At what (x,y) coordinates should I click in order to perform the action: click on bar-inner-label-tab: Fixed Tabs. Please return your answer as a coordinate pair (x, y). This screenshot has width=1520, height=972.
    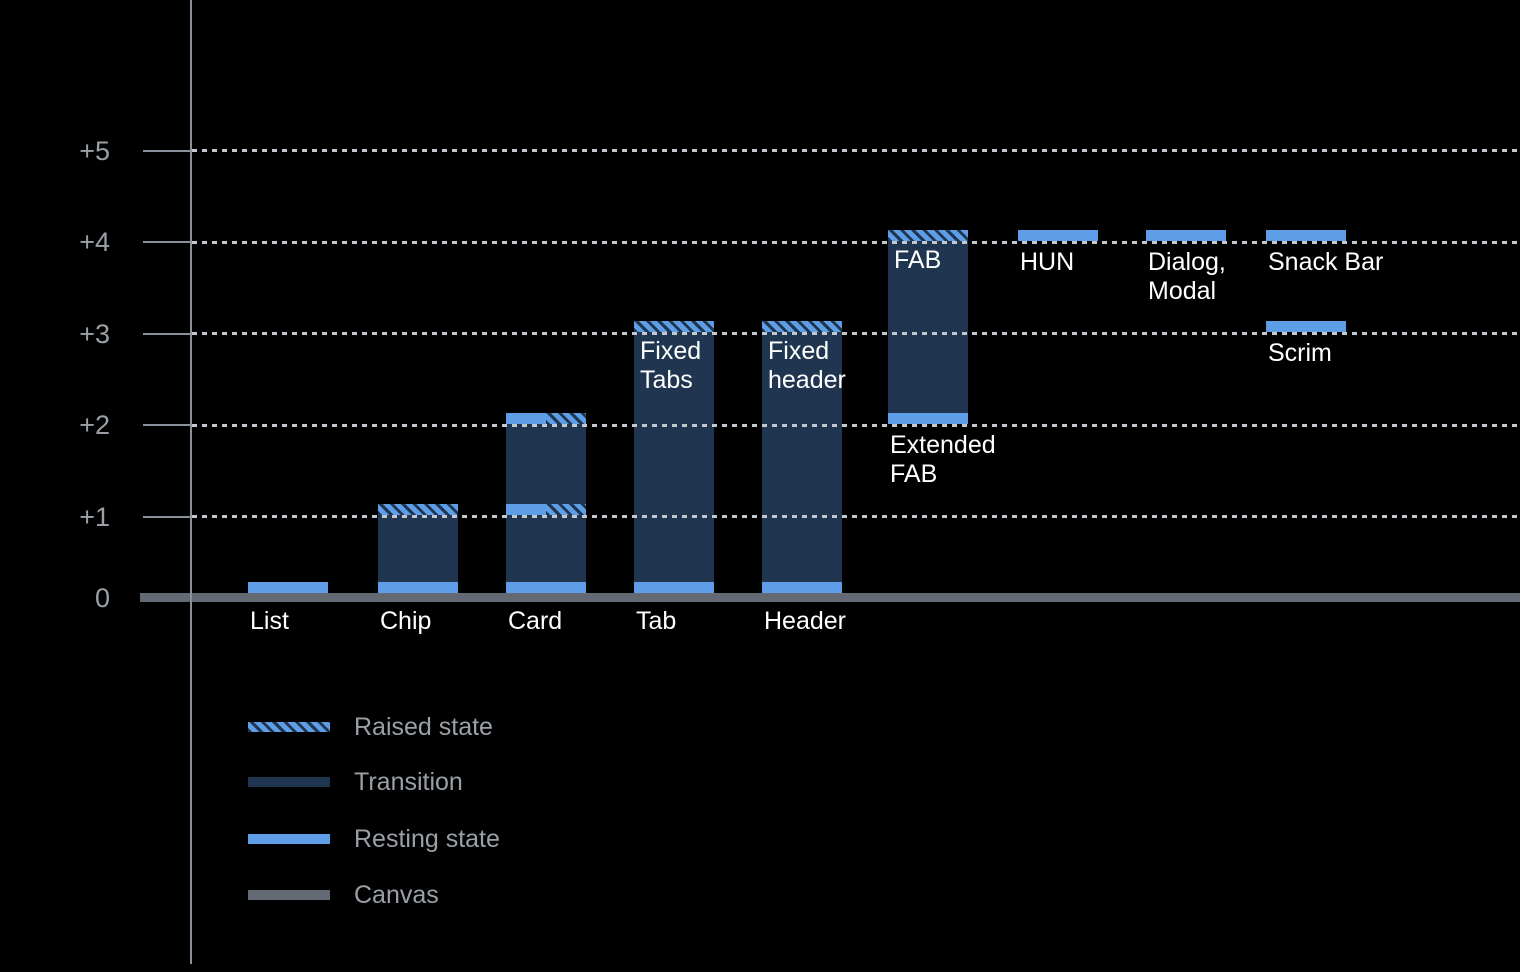
    Looking at the image, I should click on (670, 366).